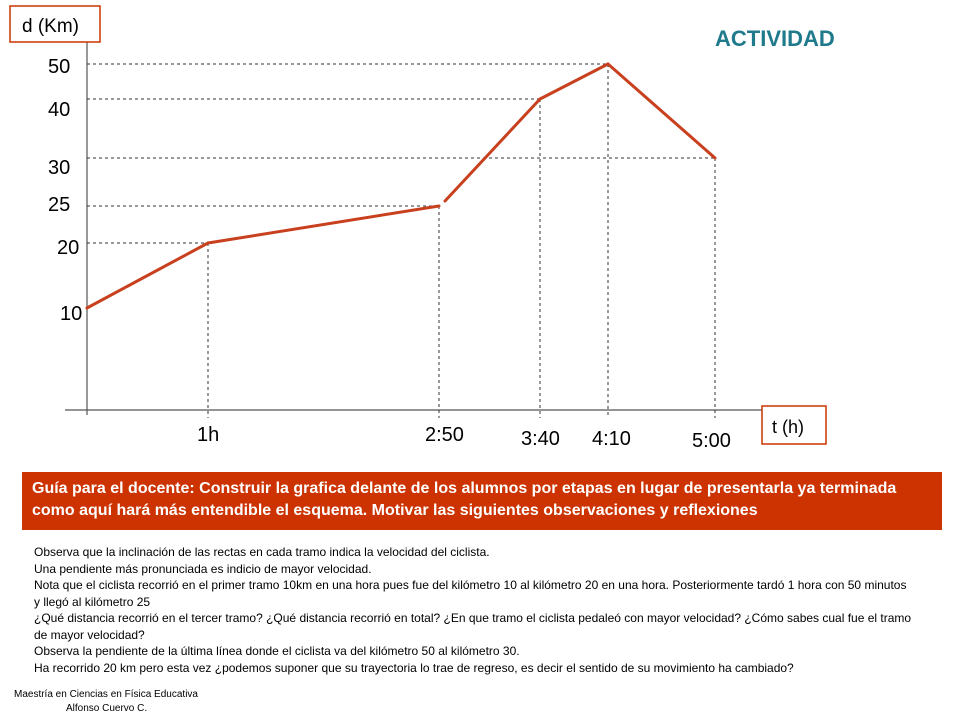 The image size is (960, 720). I want to click on y-tick-label: 30, so click(59, 168).